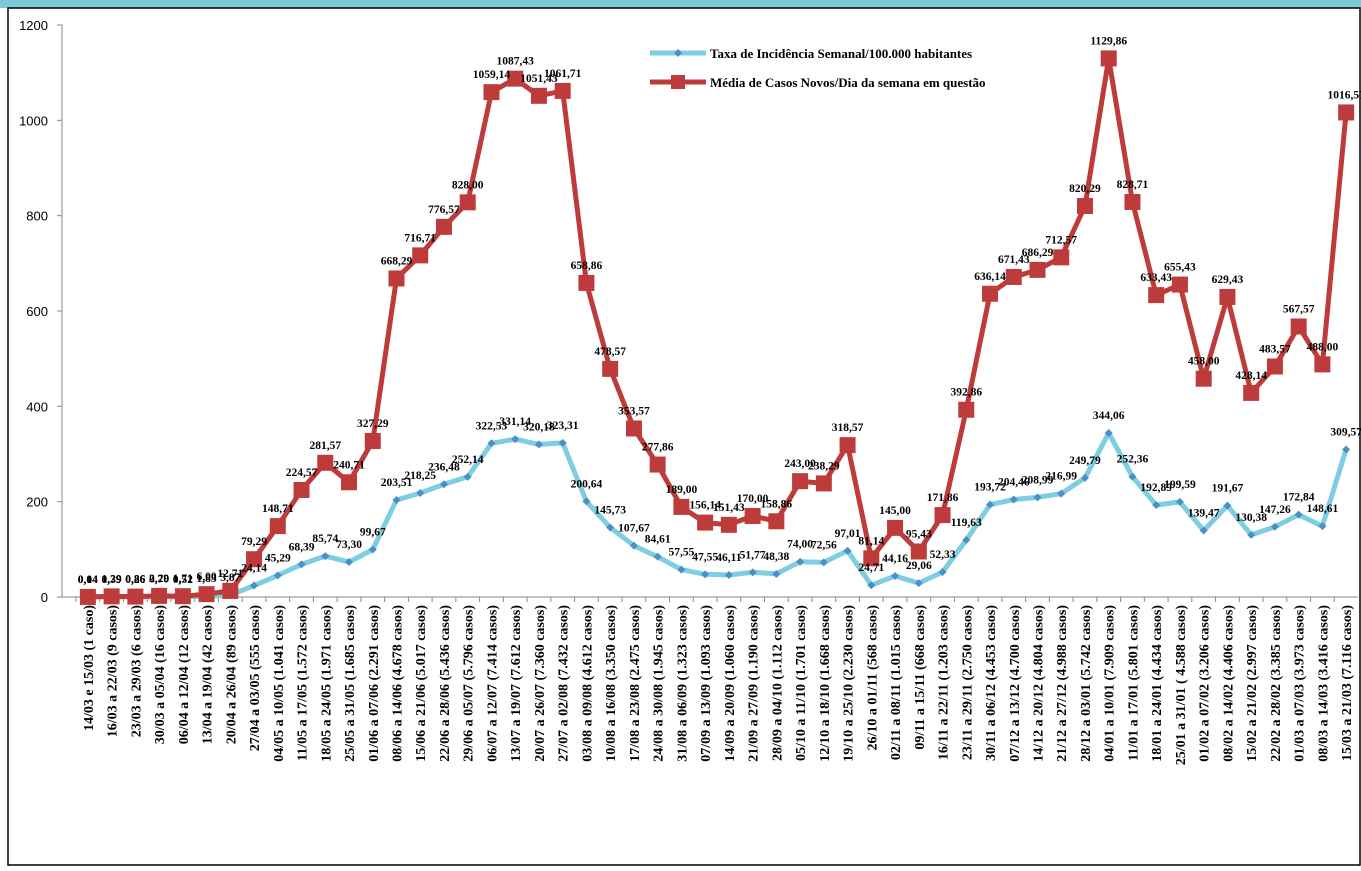  What do you see at coordinates (564, 683) in the screenshot?
I see `x-tick-label: 27/07 a 02/08 (7.432 casos)` at bounding box center [564, 683].